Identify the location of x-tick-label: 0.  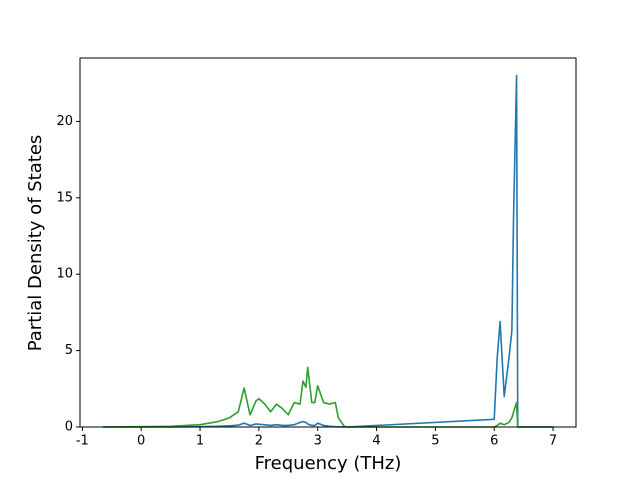
(141, 441).